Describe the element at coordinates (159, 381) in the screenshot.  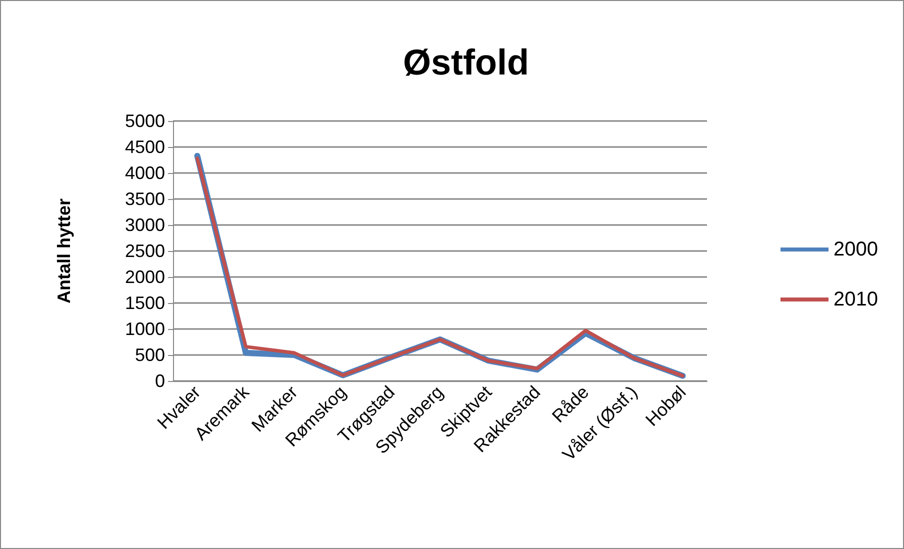
I see `y-tick-label: 0` at that location.